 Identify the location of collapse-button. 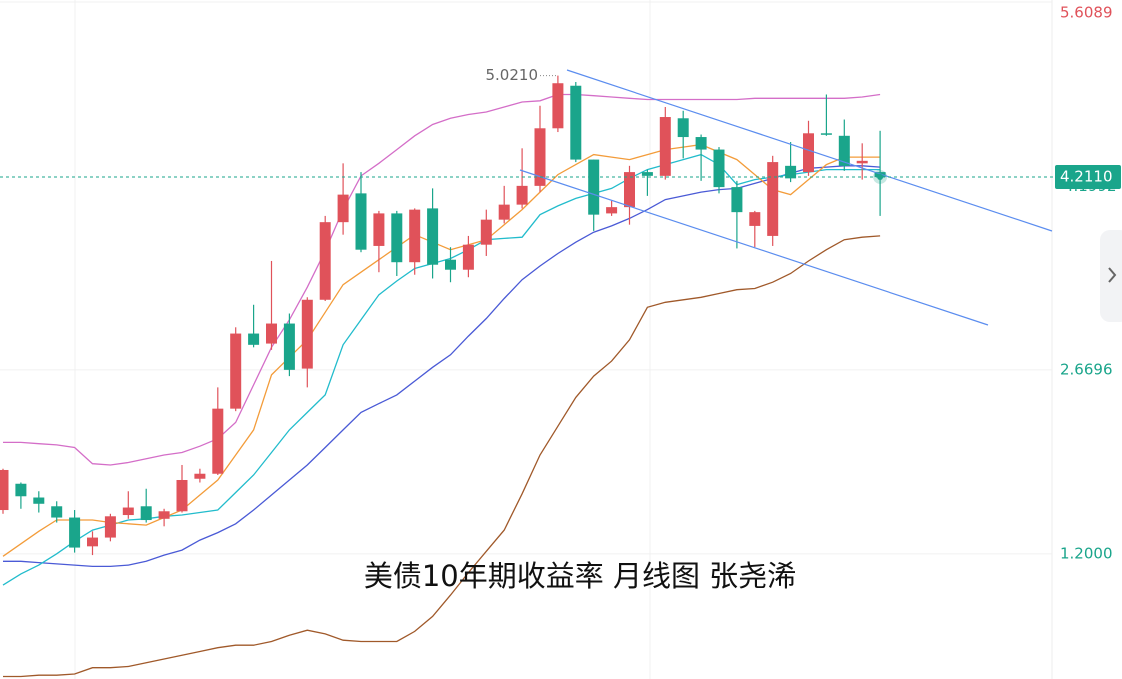
(1111, 276).